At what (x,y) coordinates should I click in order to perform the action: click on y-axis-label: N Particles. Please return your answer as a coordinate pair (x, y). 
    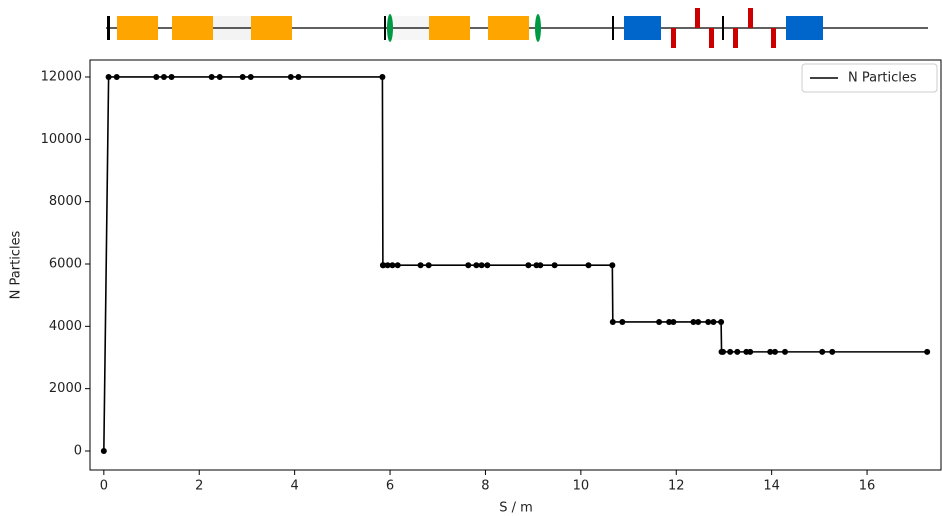
    Looking at the image, I should click on (16, 264).